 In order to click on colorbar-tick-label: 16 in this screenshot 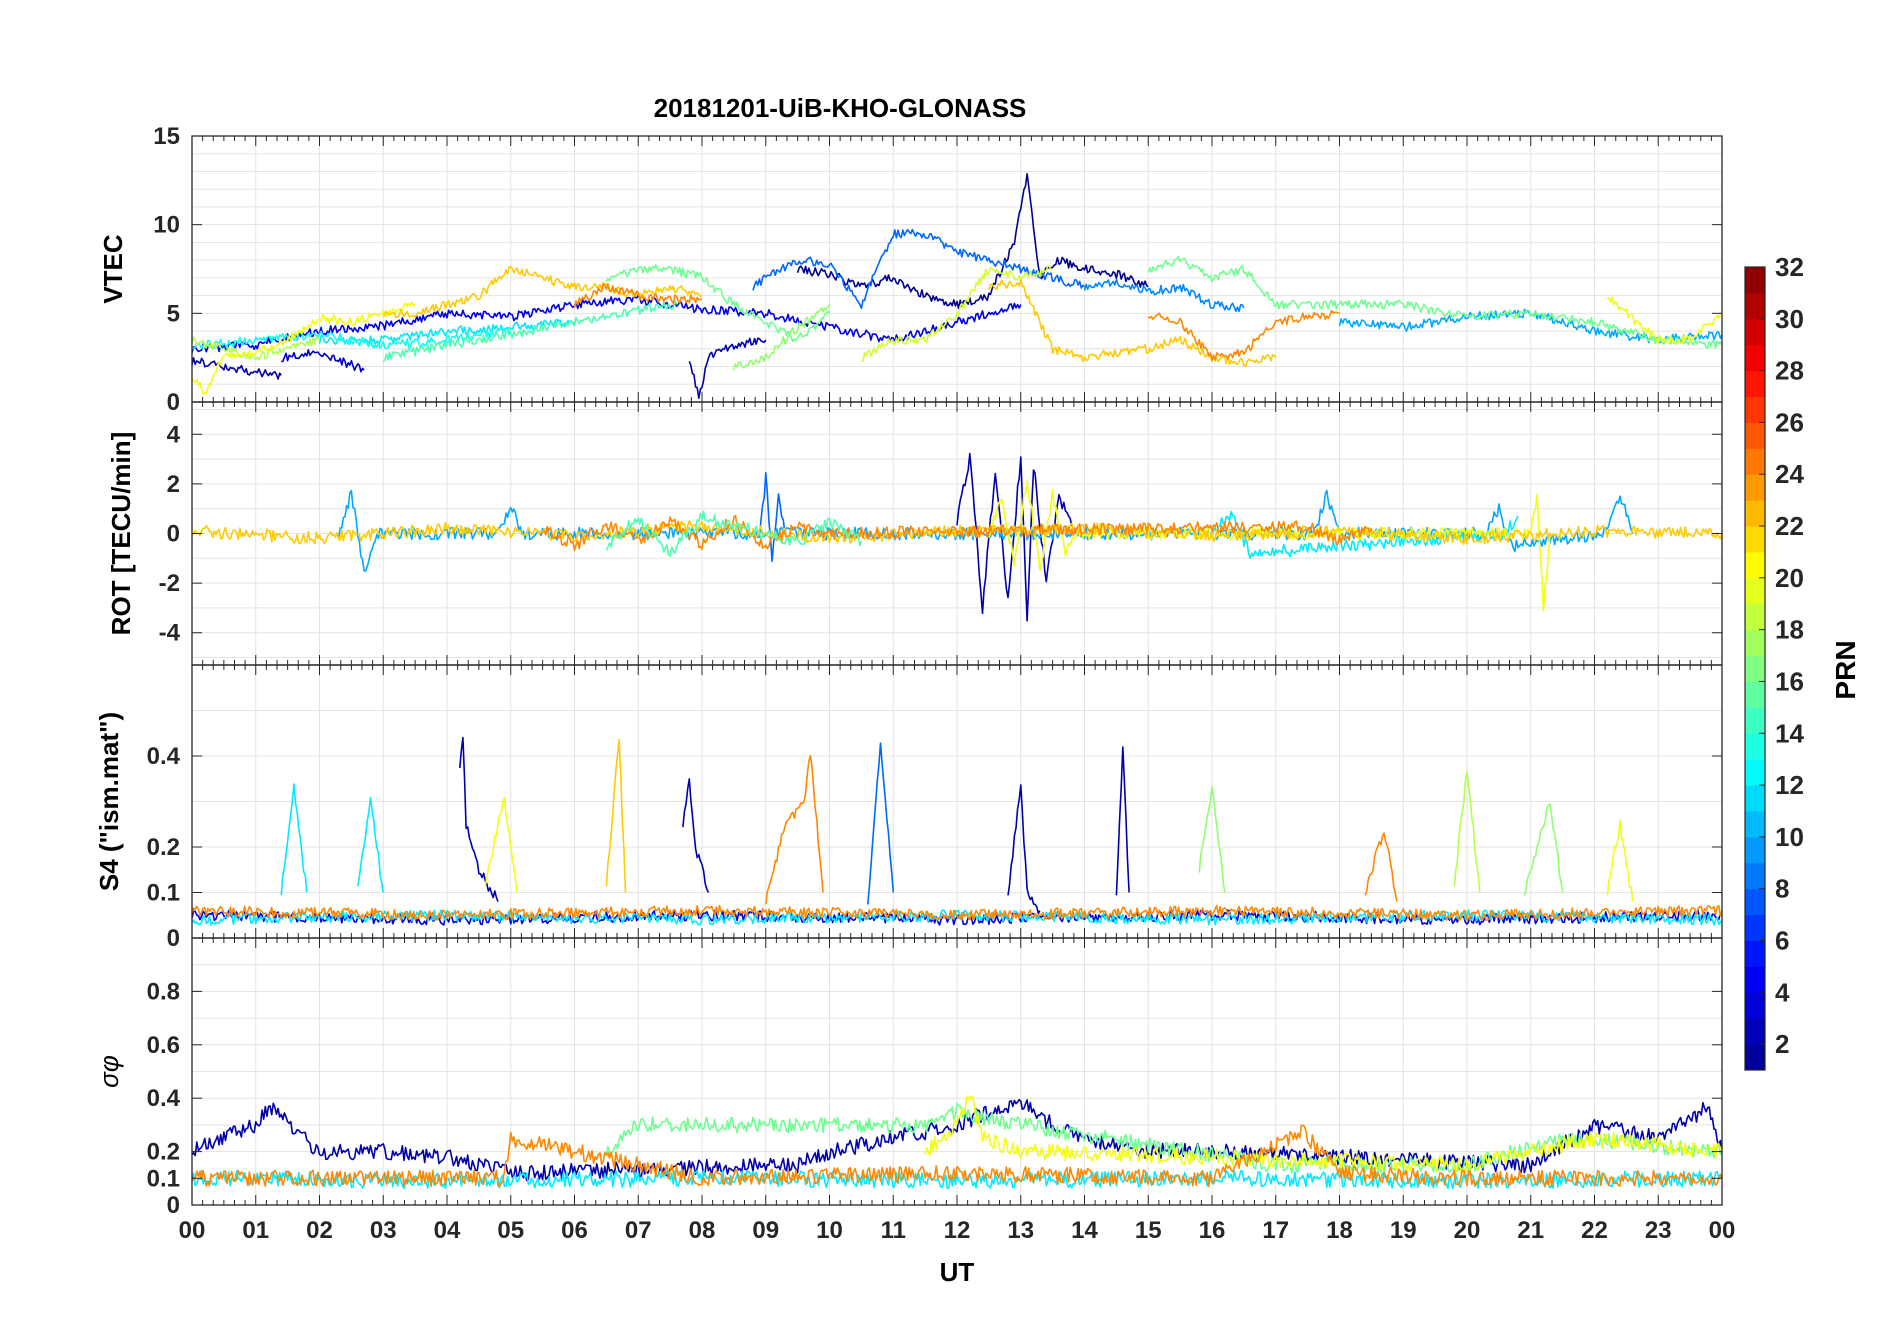, I will do `click(1789, 681)`.